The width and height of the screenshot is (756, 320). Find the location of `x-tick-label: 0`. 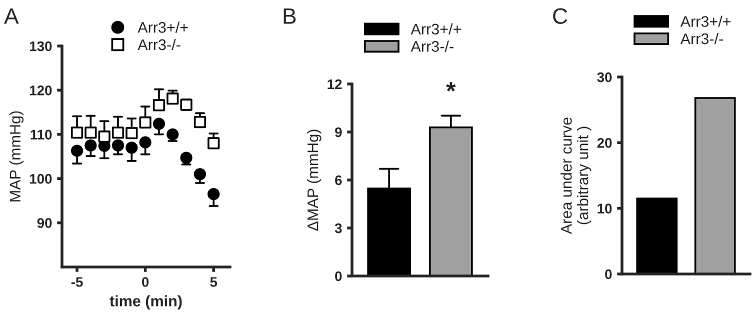

x-tick-label: 0 is located at coordinates (145, 282).